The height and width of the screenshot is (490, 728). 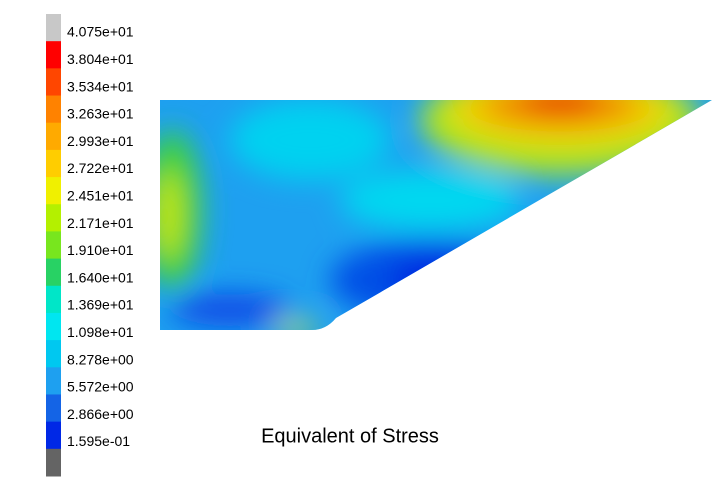 I want to click on legend-label: 2.993e+01, so click(x=100, y=141).